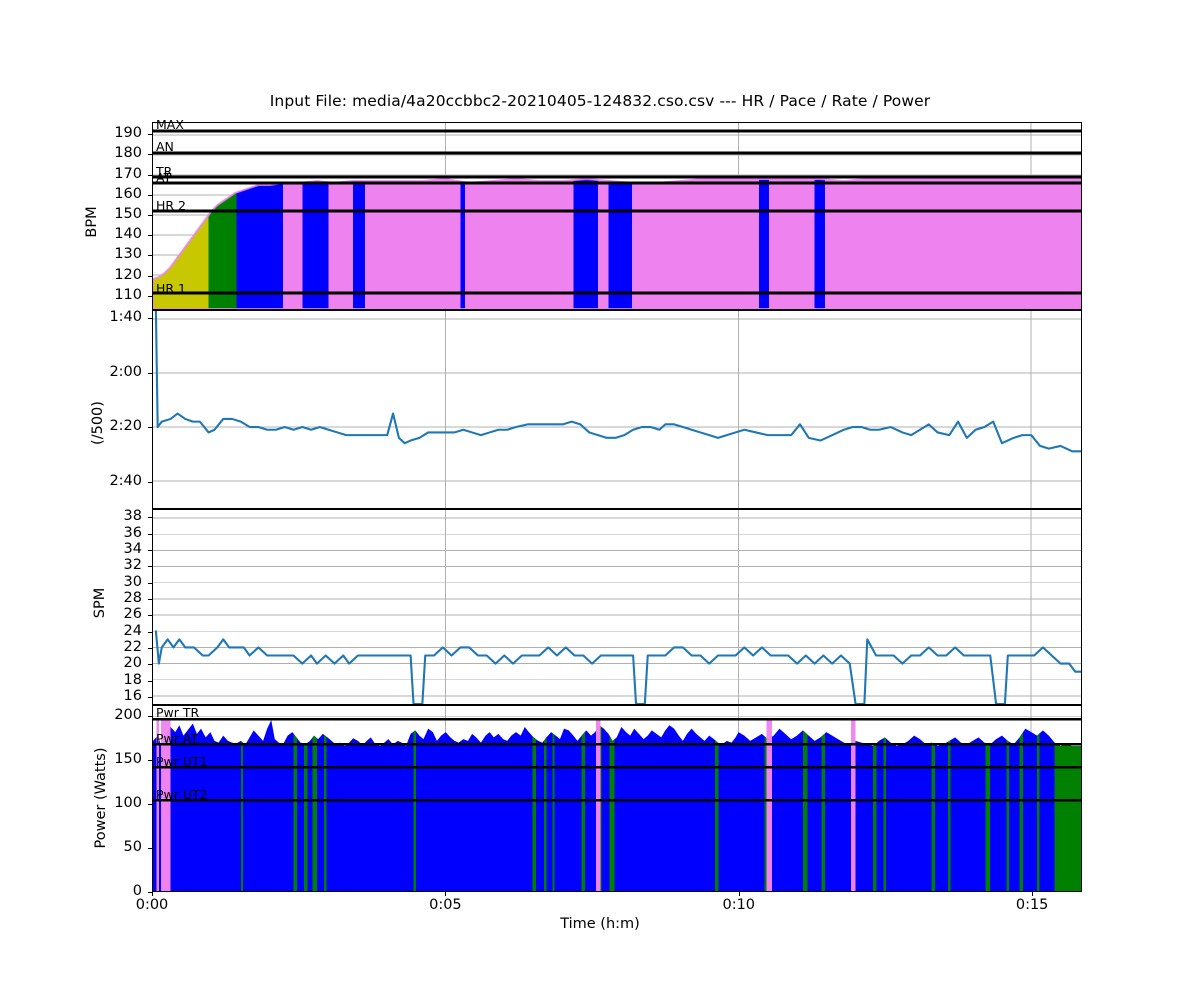 The width and height of the screenshot is (1200, 1000). Describe the element at coordinates (128, 294) in the screenshot. I see `hr-ytick-label: 110` at that location.